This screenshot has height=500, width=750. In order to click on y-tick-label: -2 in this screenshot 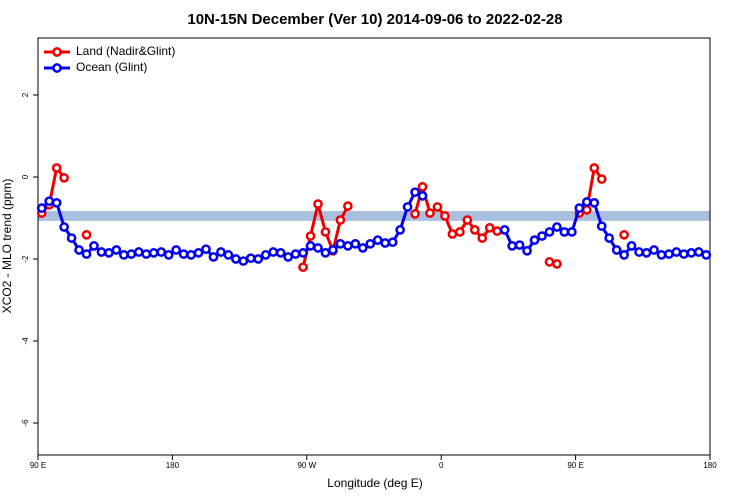, I will do `click(25, 259)`.